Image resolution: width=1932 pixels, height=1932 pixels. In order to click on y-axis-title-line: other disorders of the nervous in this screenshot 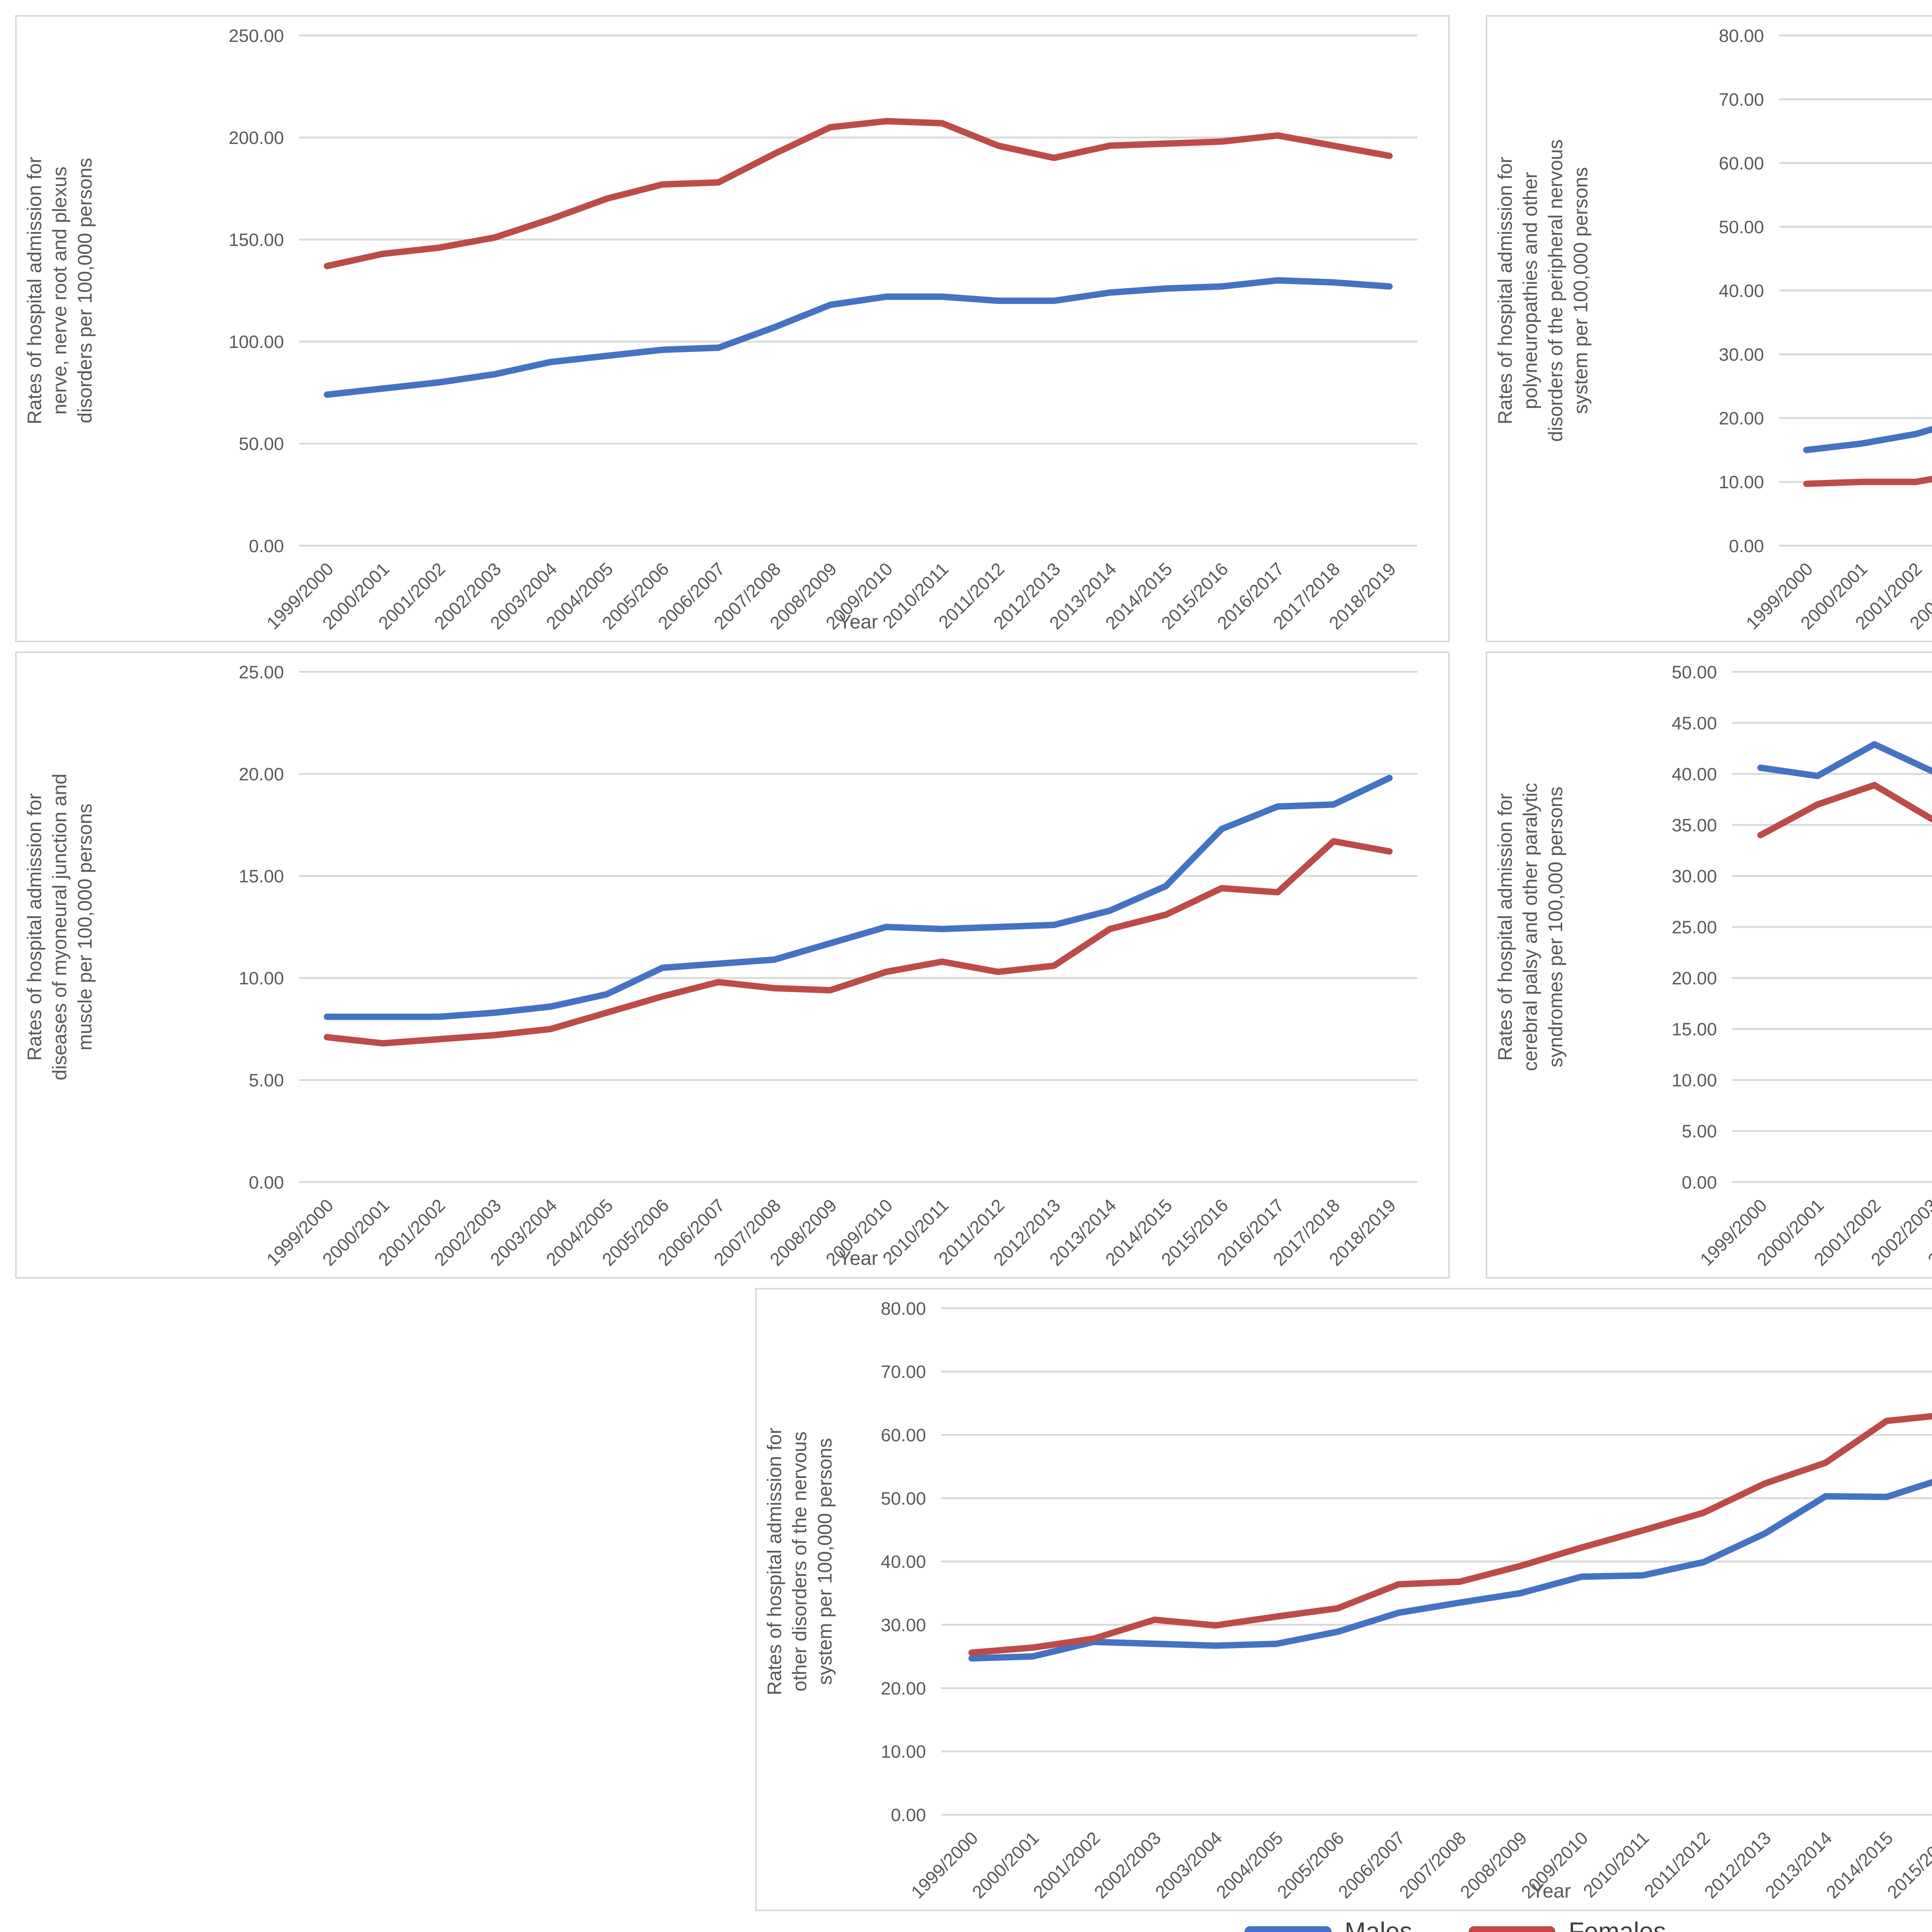, I will do `click(800, 1562)`.